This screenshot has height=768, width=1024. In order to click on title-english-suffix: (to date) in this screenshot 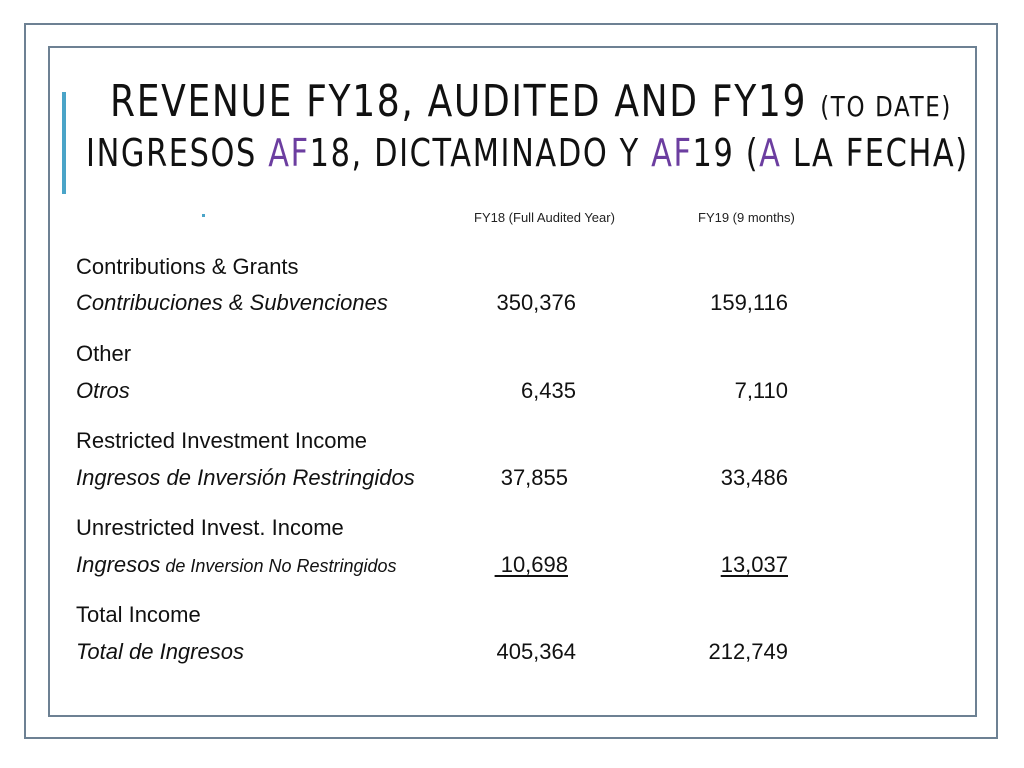, I will do `click(886, 106)`.